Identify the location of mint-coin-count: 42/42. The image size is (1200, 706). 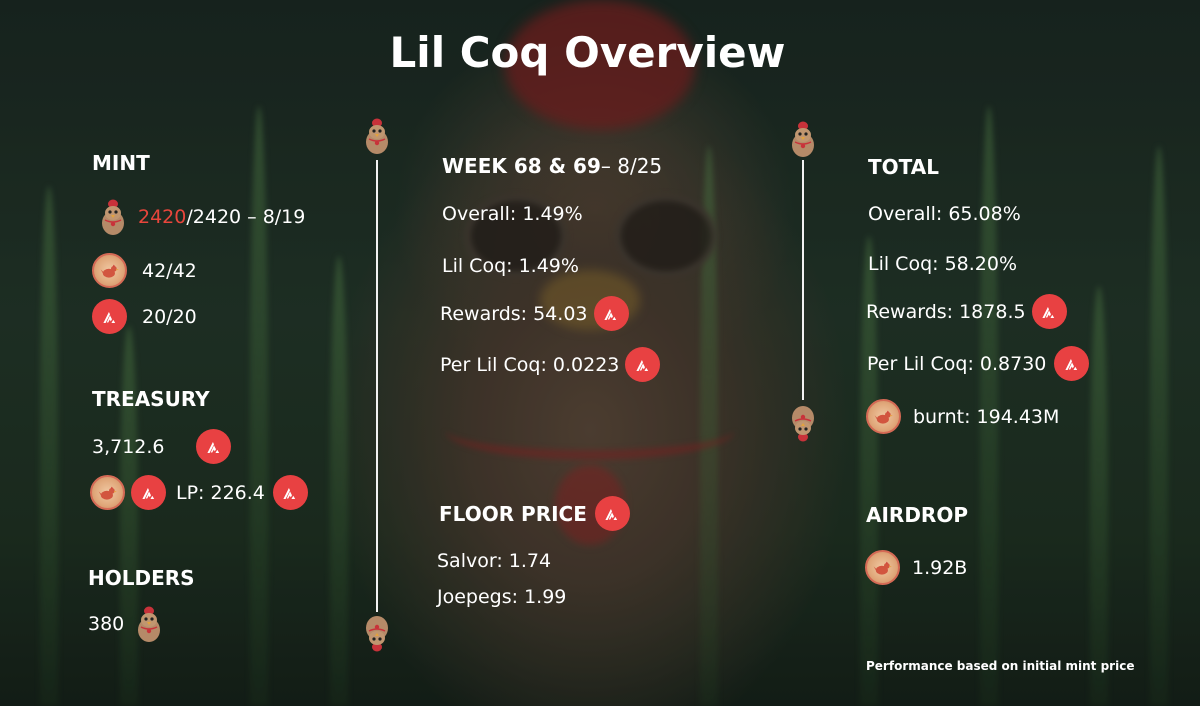
(169, 270).